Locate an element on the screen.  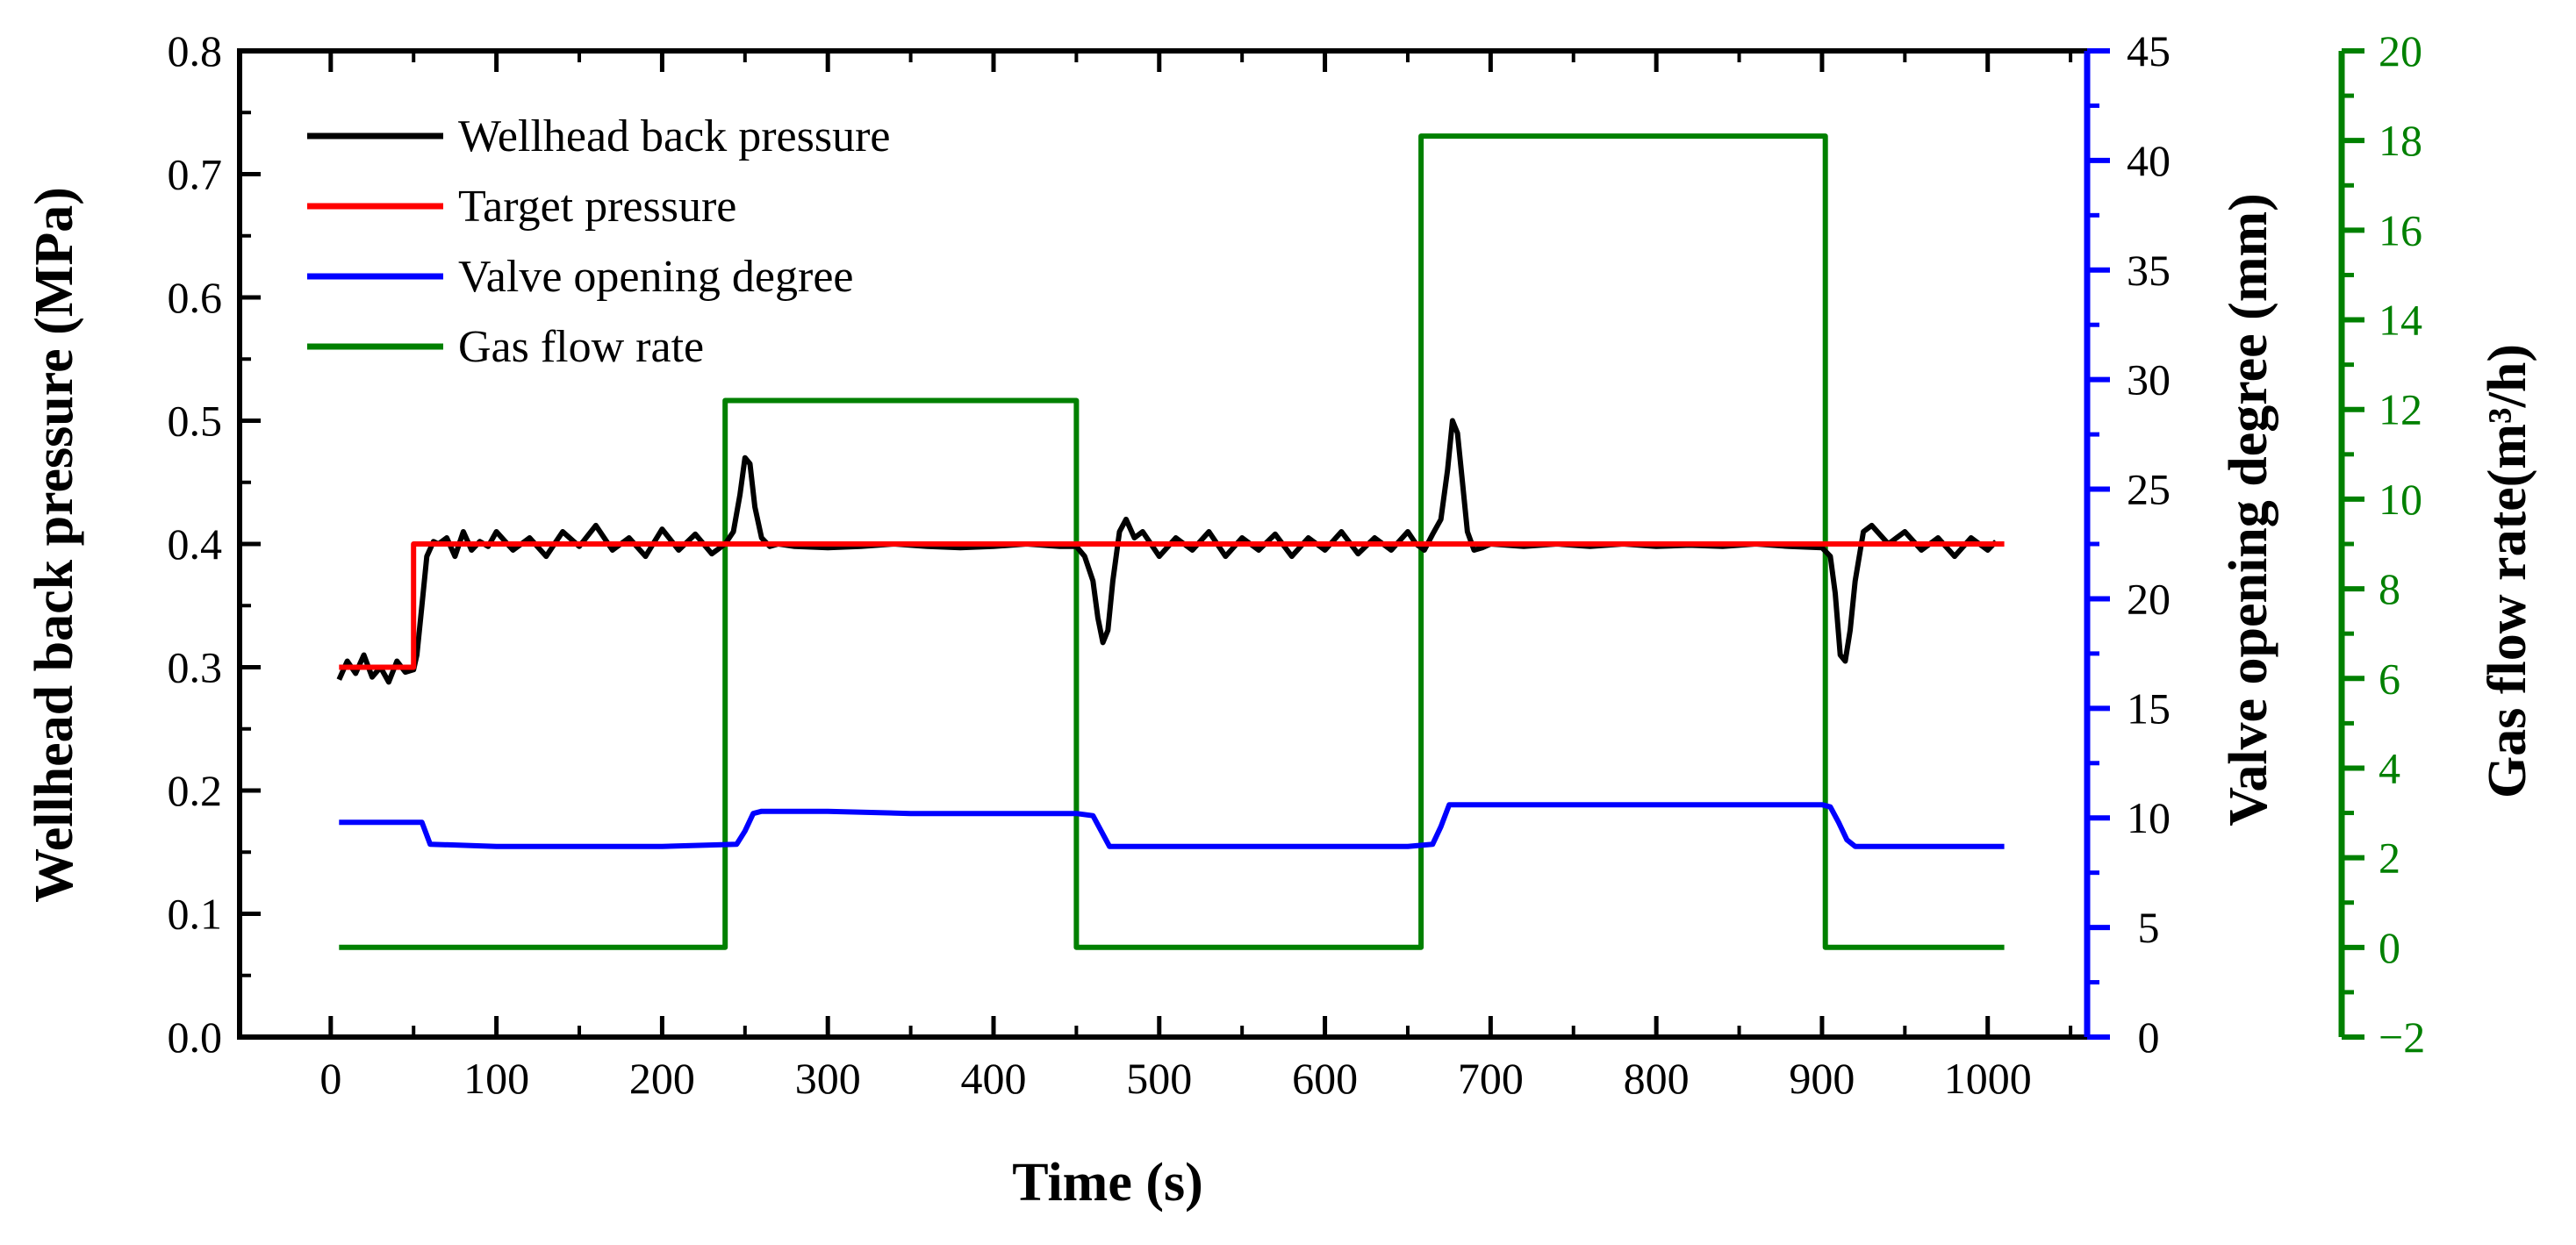
legend-label: Wellhead back pressure is located at coordinates (674, 136).